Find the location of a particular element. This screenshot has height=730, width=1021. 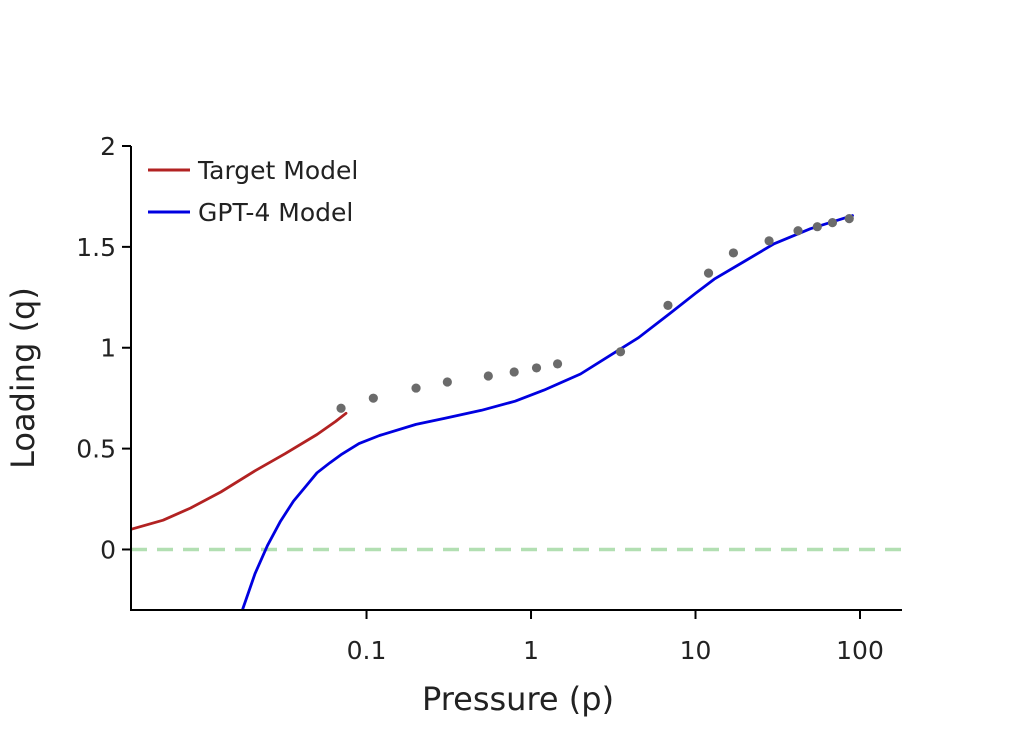

x-tick-label: 0.1 is located at coordinates (367, 650).